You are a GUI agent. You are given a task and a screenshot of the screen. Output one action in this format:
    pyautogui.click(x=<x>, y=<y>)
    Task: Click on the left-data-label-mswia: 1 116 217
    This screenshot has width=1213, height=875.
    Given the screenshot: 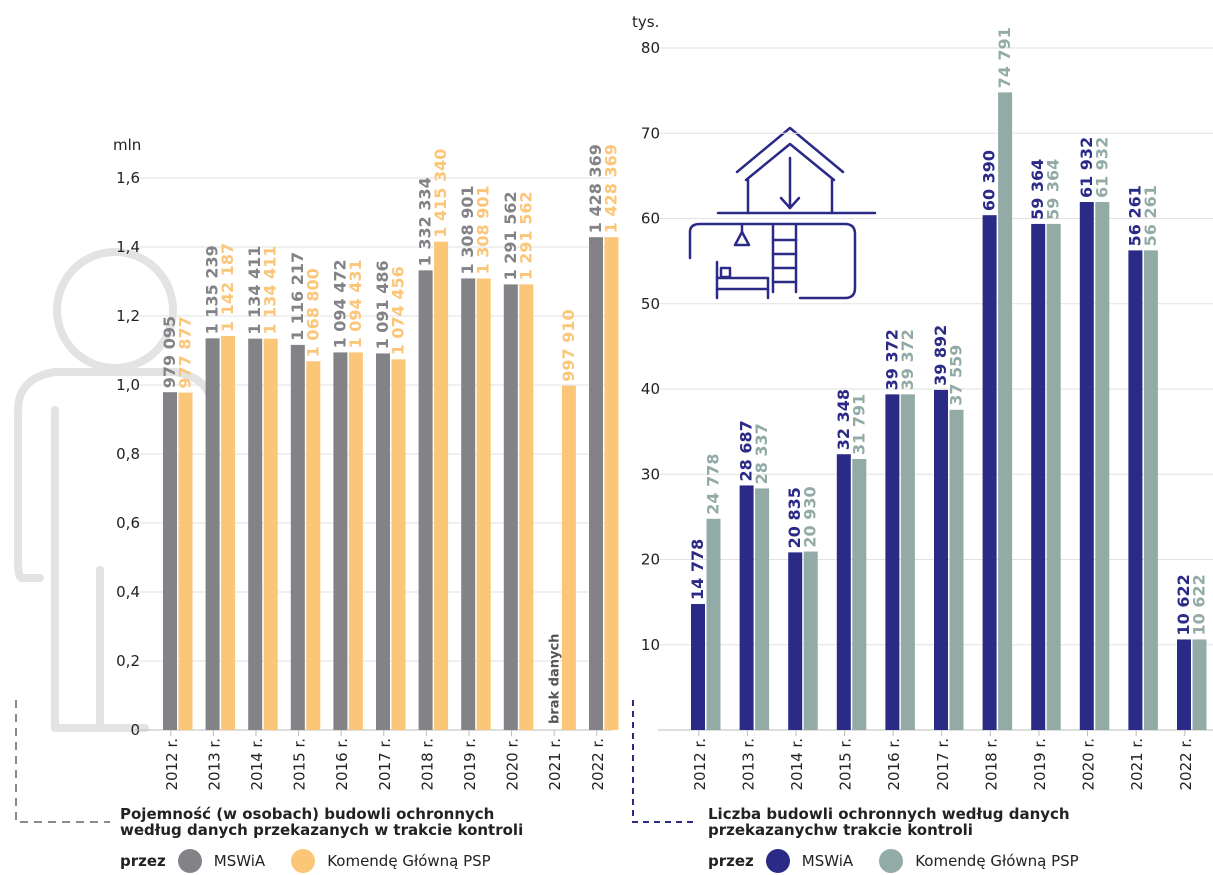 What is the action you would take?
    pyautogui.click(x=297, y=296)
    